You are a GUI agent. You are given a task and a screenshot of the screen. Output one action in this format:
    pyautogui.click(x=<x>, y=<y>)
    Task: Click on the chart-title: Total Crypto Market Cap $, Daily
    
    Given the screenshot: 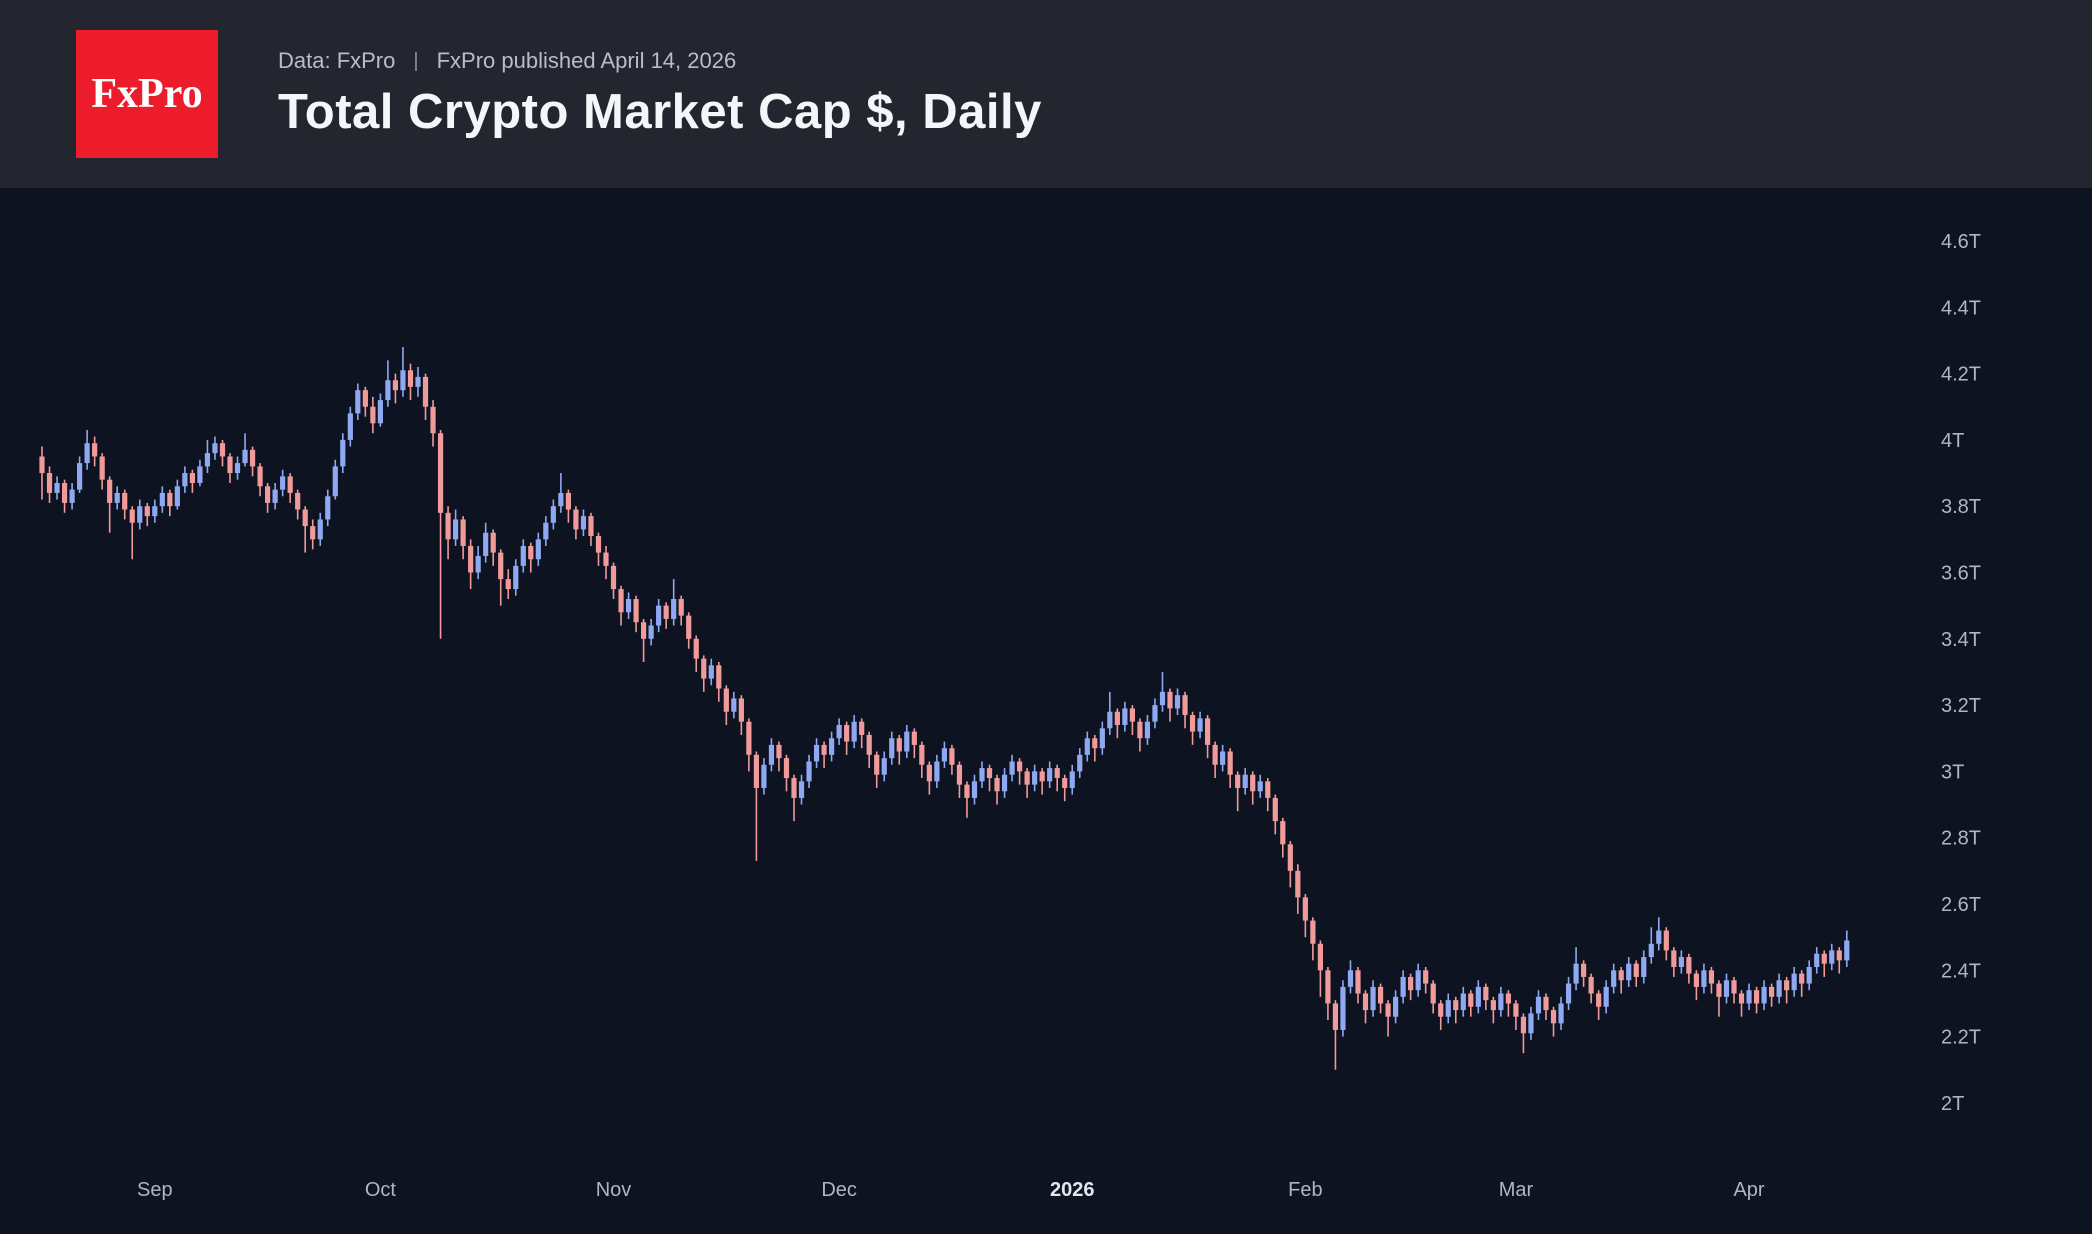 What is the action you would take?
    pyautogui.click(x=660, y=112)
    